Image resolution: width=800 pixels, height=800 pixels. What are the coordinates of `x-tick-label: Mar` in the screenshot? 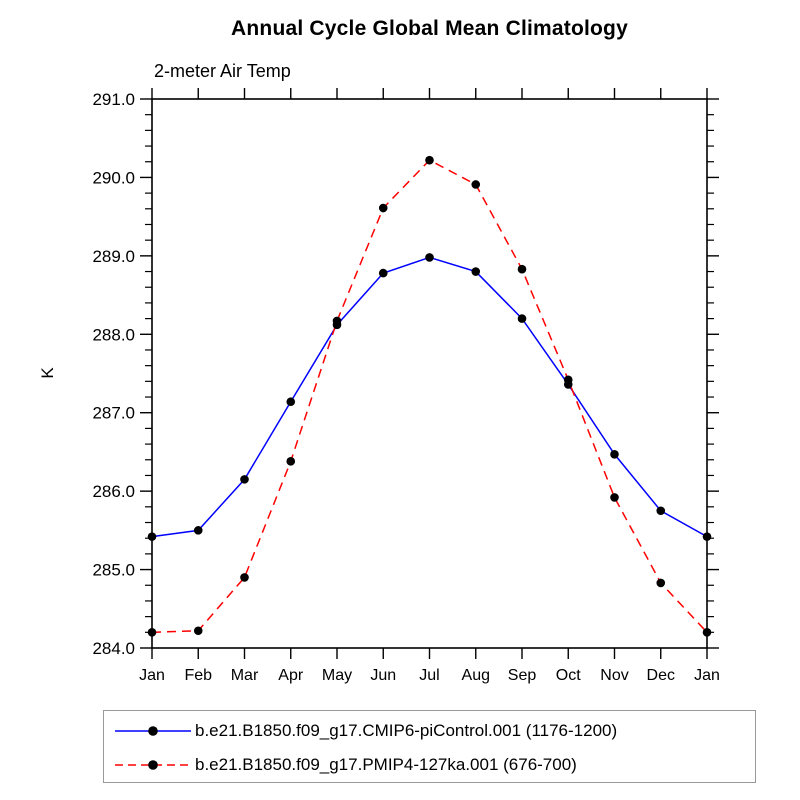 It's located at (245, 675).